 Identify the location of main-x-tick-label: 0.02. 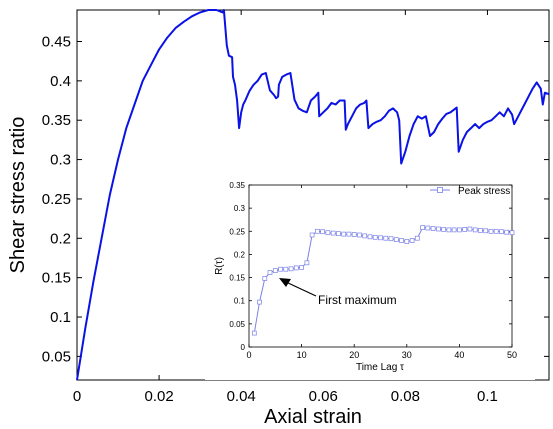
(158, 396).